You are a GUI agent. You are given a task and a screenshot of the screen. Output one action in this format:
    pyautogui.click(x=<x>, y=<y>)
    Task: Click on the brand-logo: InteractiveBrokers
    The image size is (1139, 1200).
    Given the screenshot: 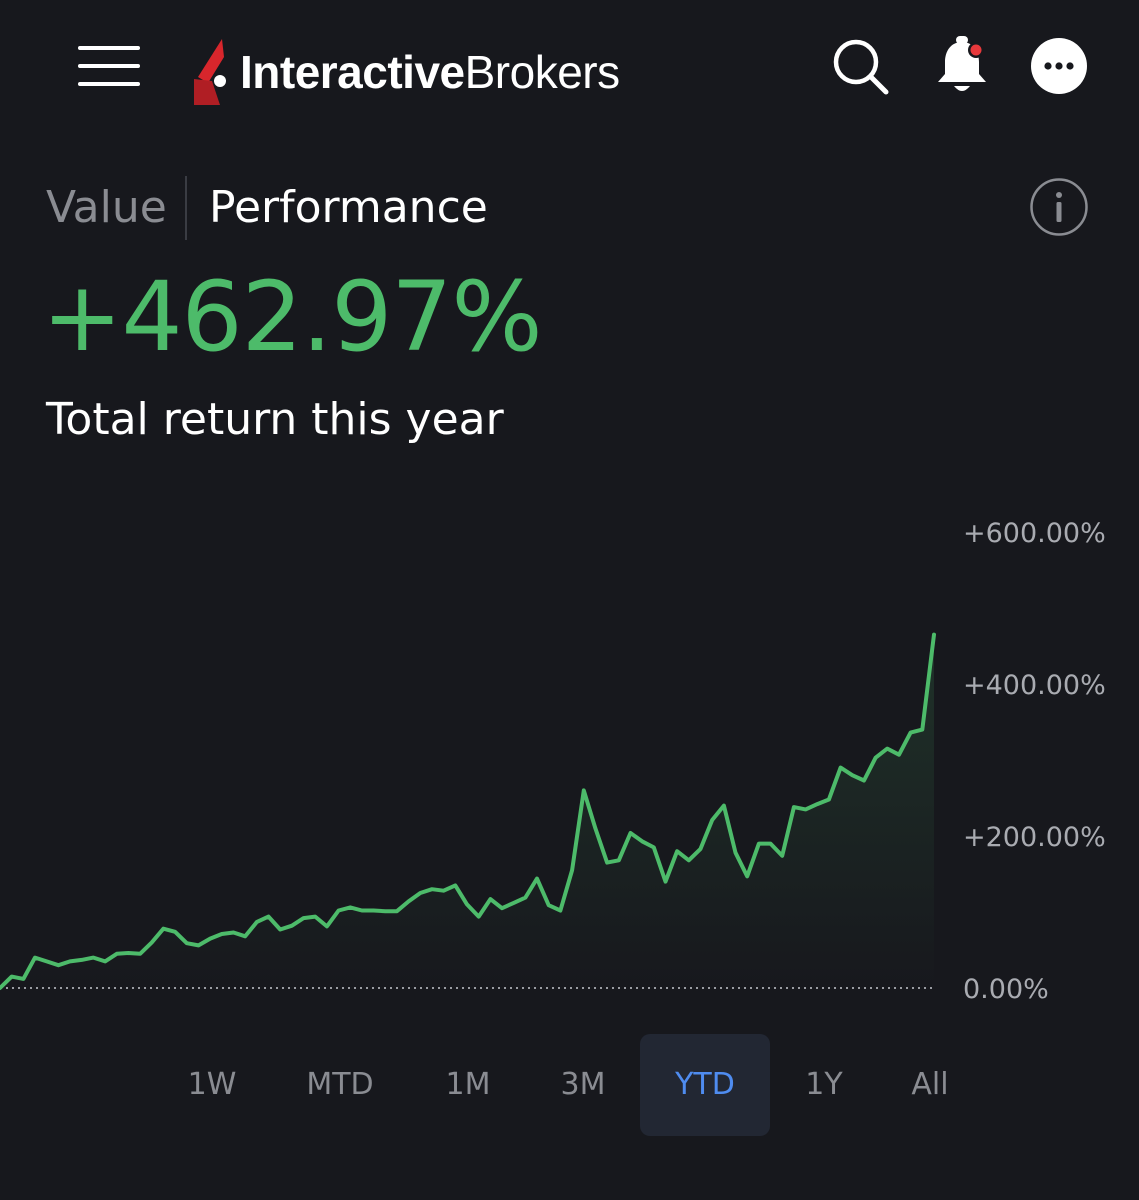 What is the action you would take?
    pyautogui.click(x=405, y=72)
    